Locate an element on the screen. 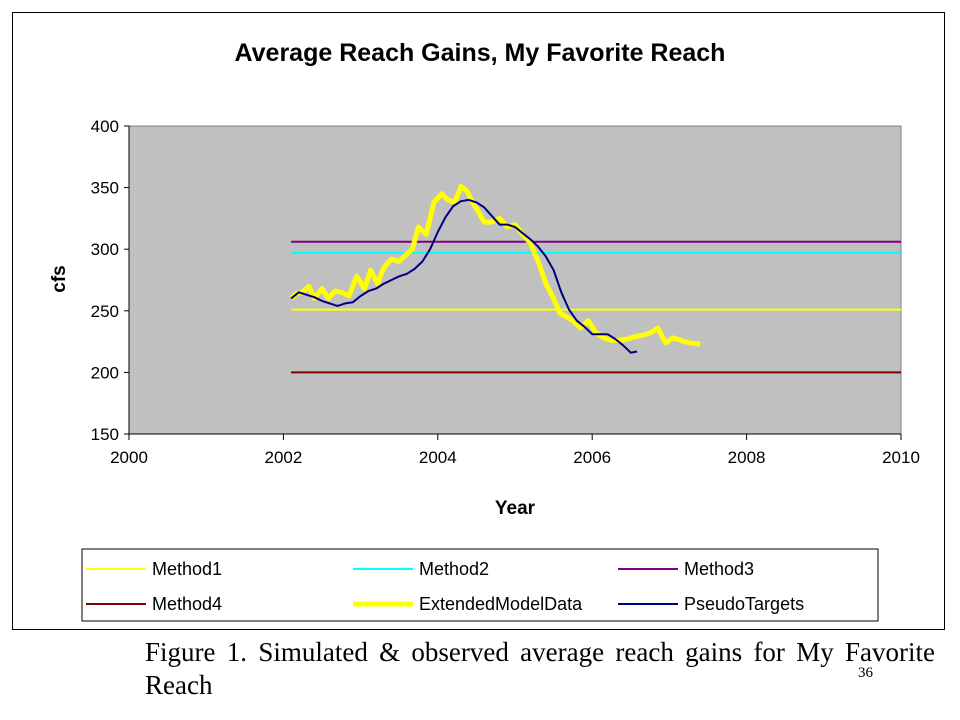 The width and height of the screenshot is (960, 720). y-tick-label: 150 is located at coordinates (105, 434).